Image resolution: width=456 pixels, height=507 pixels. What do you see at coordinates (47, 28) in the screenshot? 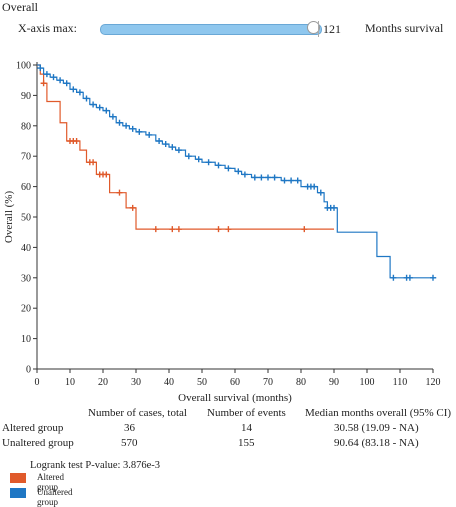
I see `x-axis-max-label: X-axis max:` at bounding box center [47, 28].